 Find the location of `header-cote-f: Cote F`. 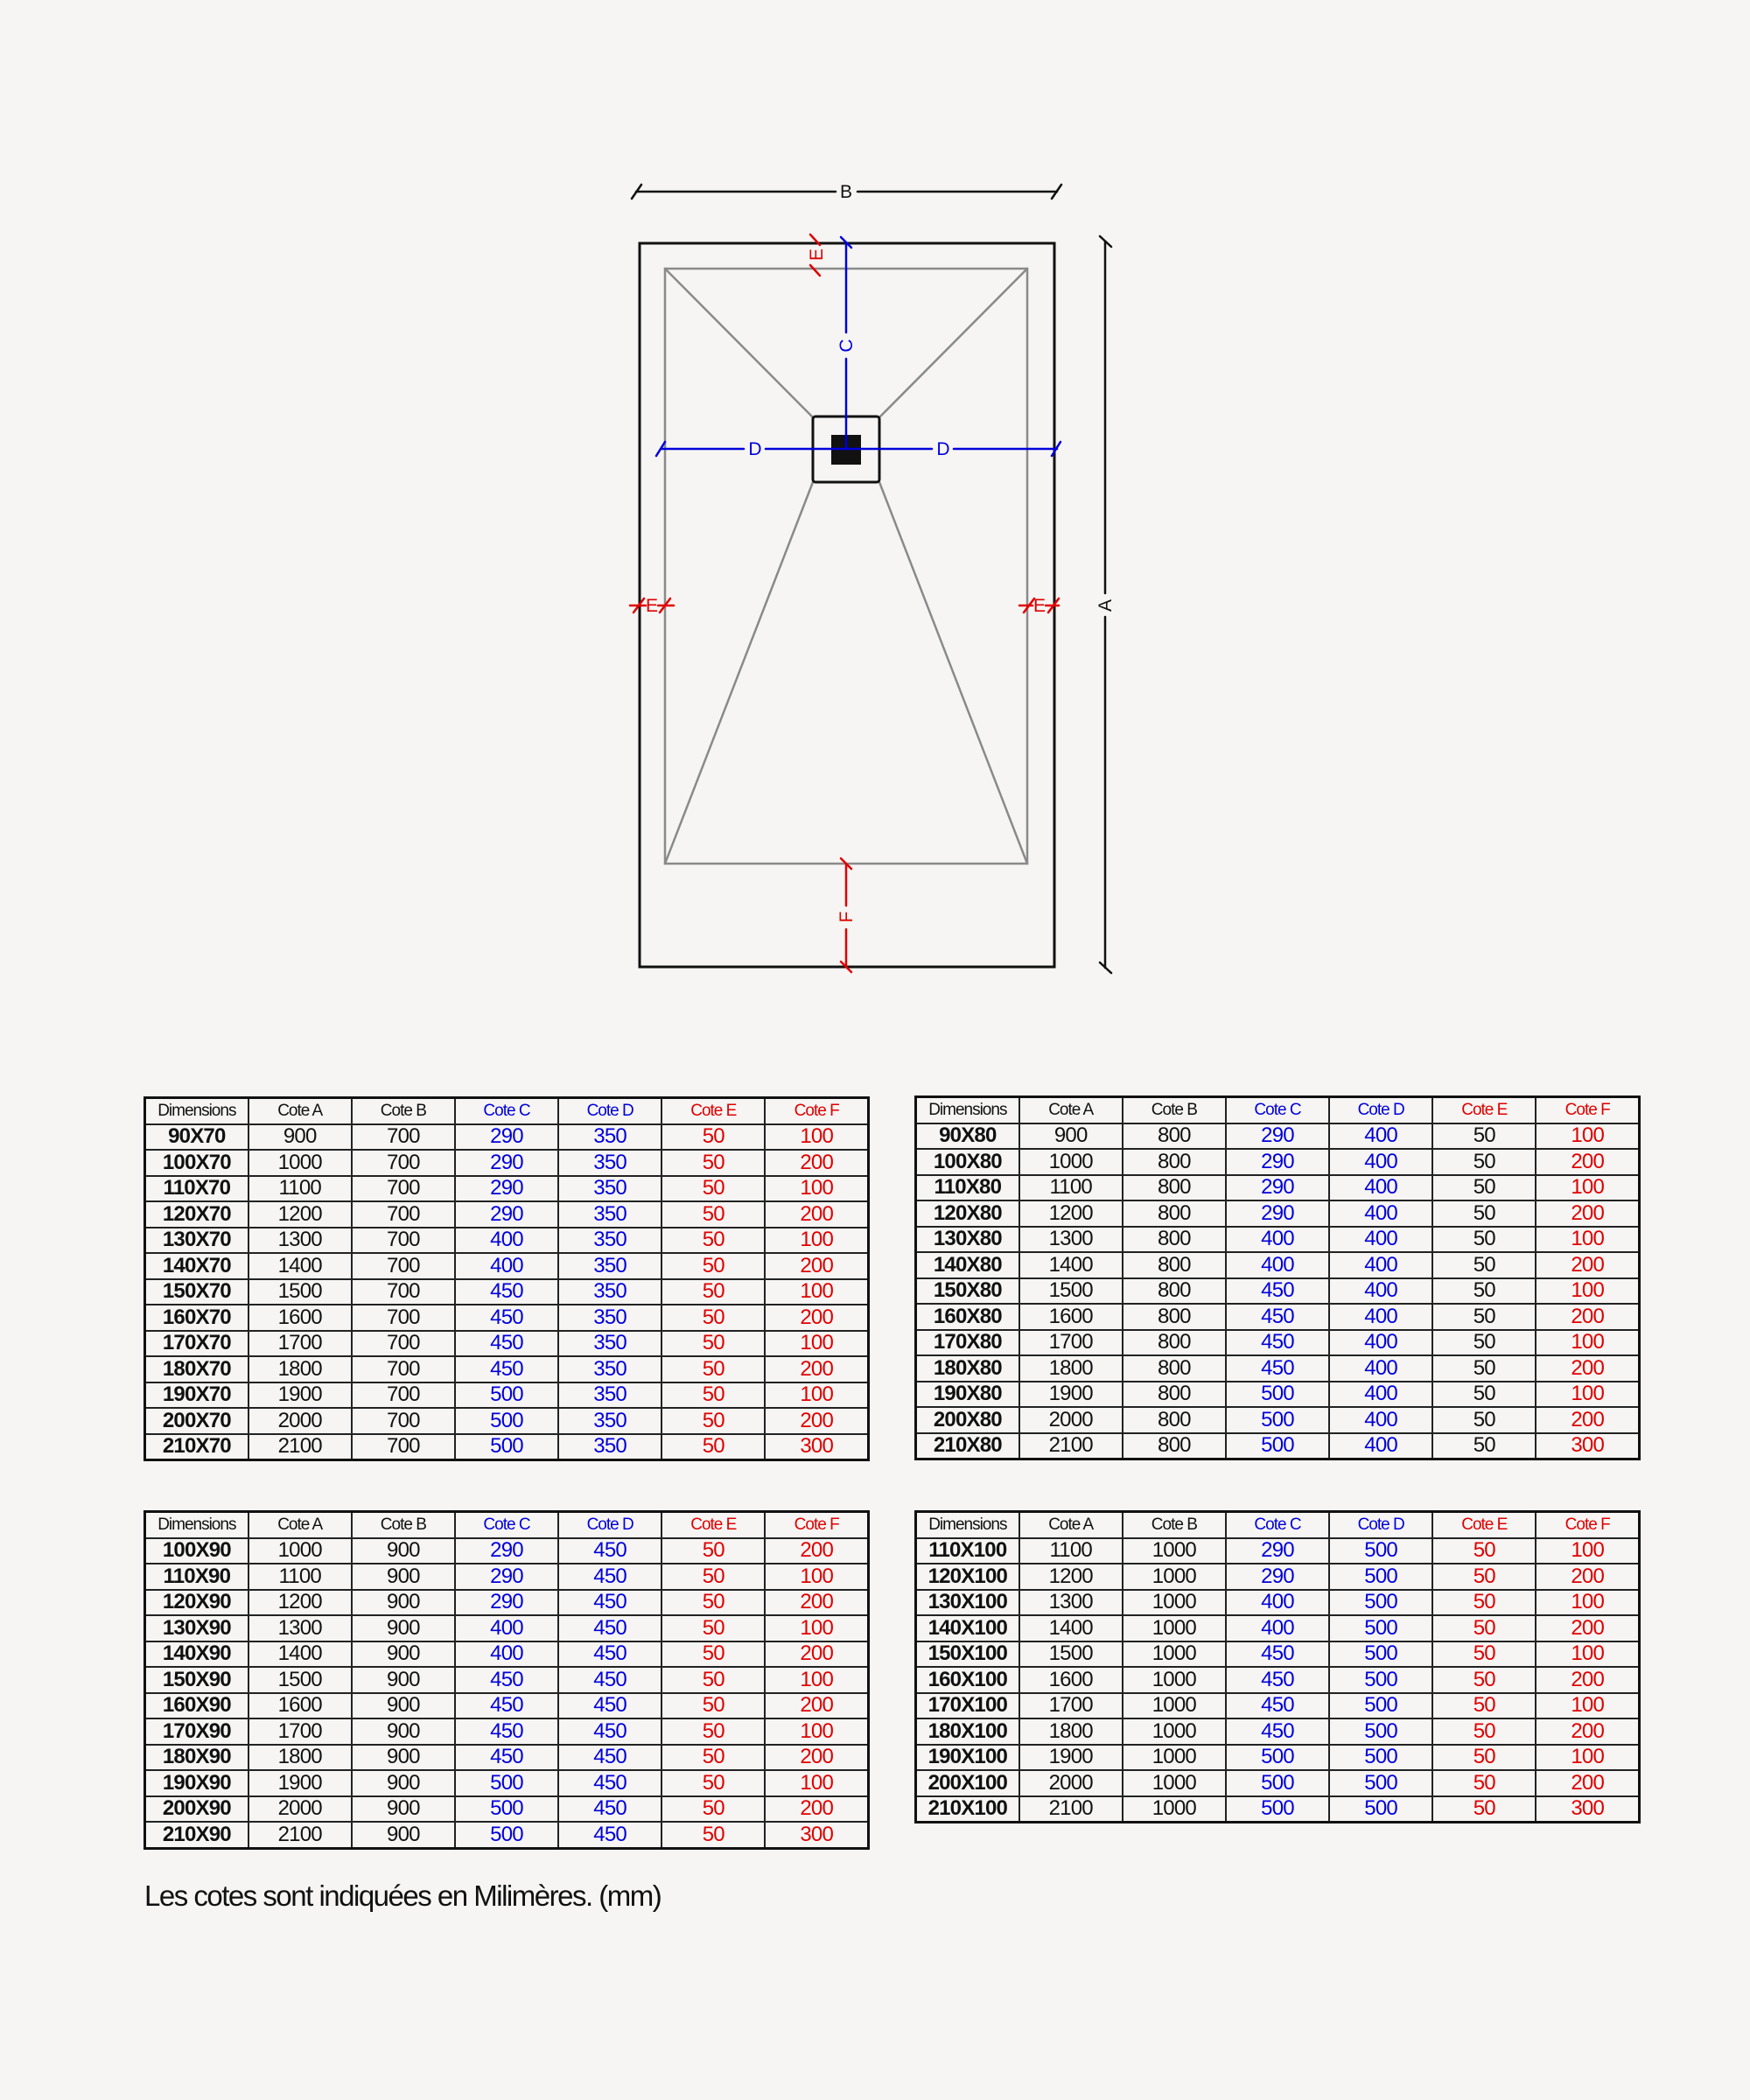

header-cote-f: Cote F is located at coordinates (1588, 1524).